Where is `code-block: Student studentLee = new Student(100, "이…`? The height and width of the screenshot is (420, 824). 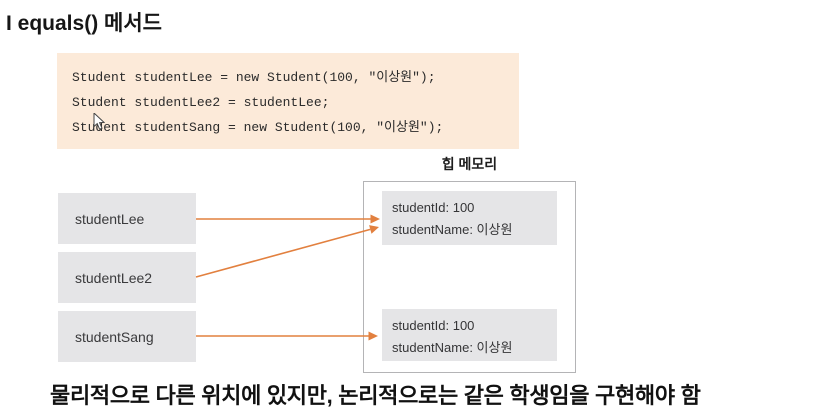 code-block: Student studentLee = new Student(100, "이… is located at coordinates (288, 101).